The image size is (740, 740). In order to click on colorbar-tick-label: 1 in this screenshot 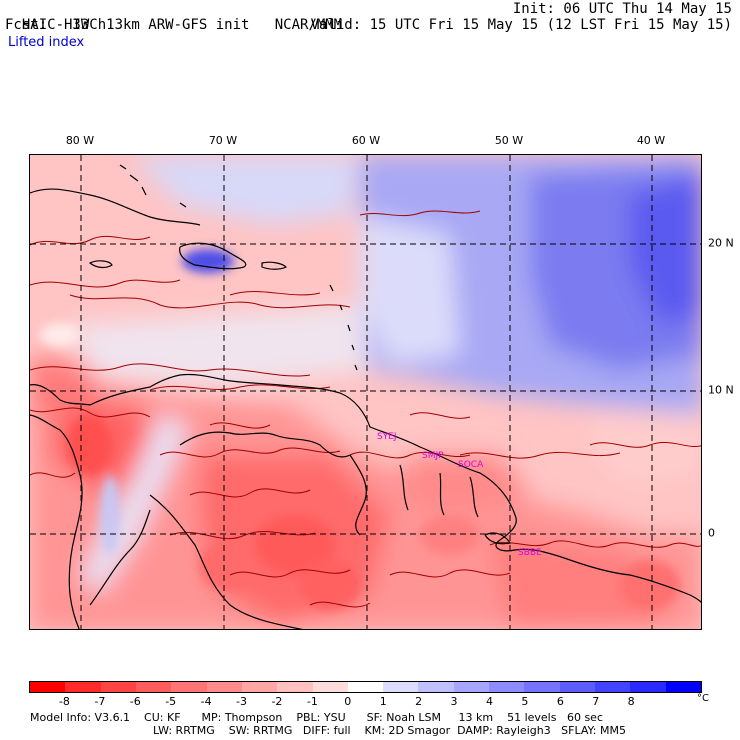, I will do `click(383, 701)`.